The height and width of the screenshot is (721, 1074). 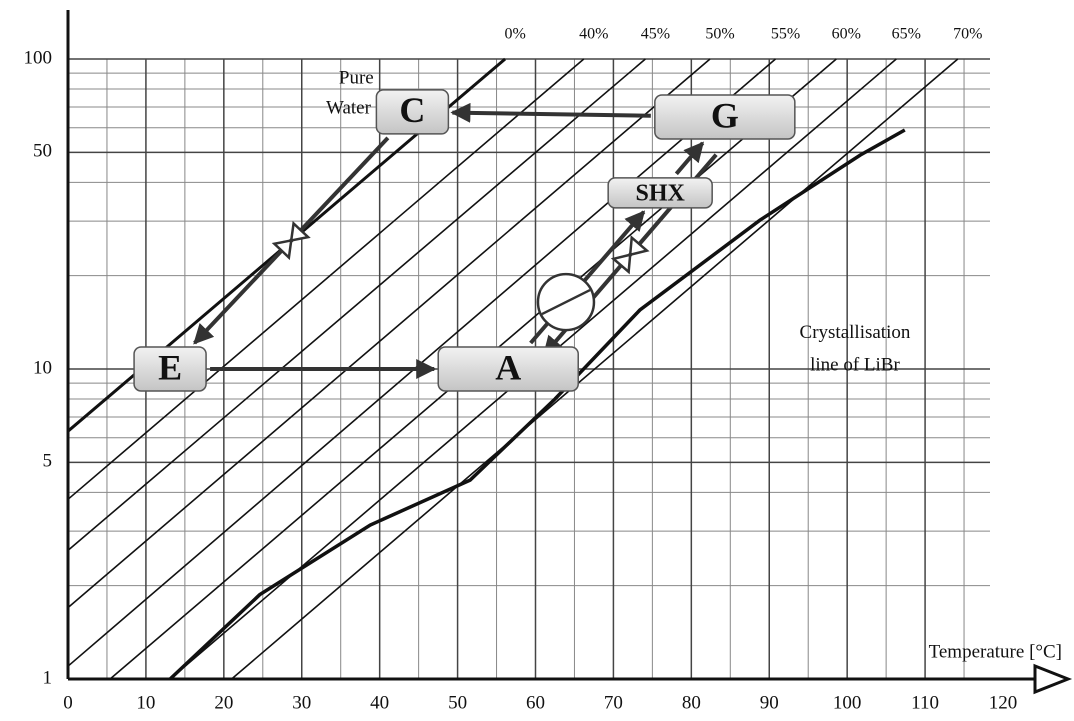 I want to click on x-axis-label: Temperature [°C], so click(x=995, y=651).